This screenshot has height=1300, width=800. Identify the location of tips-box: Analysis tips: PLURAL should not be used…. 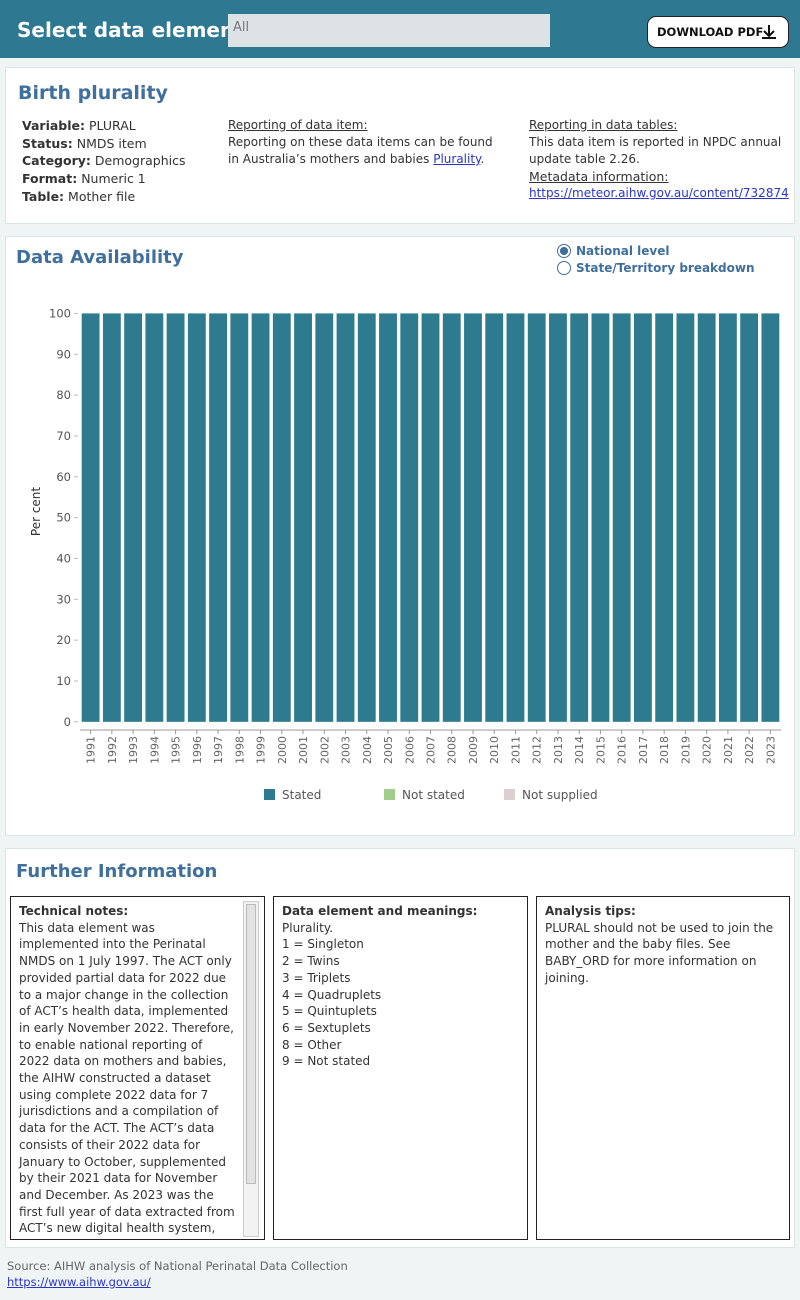
(663, 1068).